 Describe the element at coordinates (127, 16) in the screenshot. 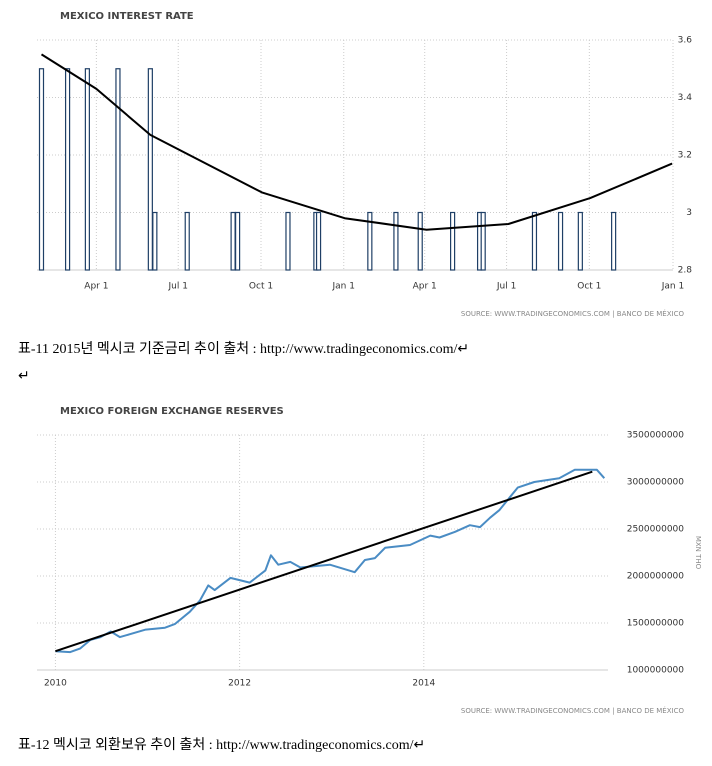

I see `chart-title: MEXICO INTEREST RATE` at that location.